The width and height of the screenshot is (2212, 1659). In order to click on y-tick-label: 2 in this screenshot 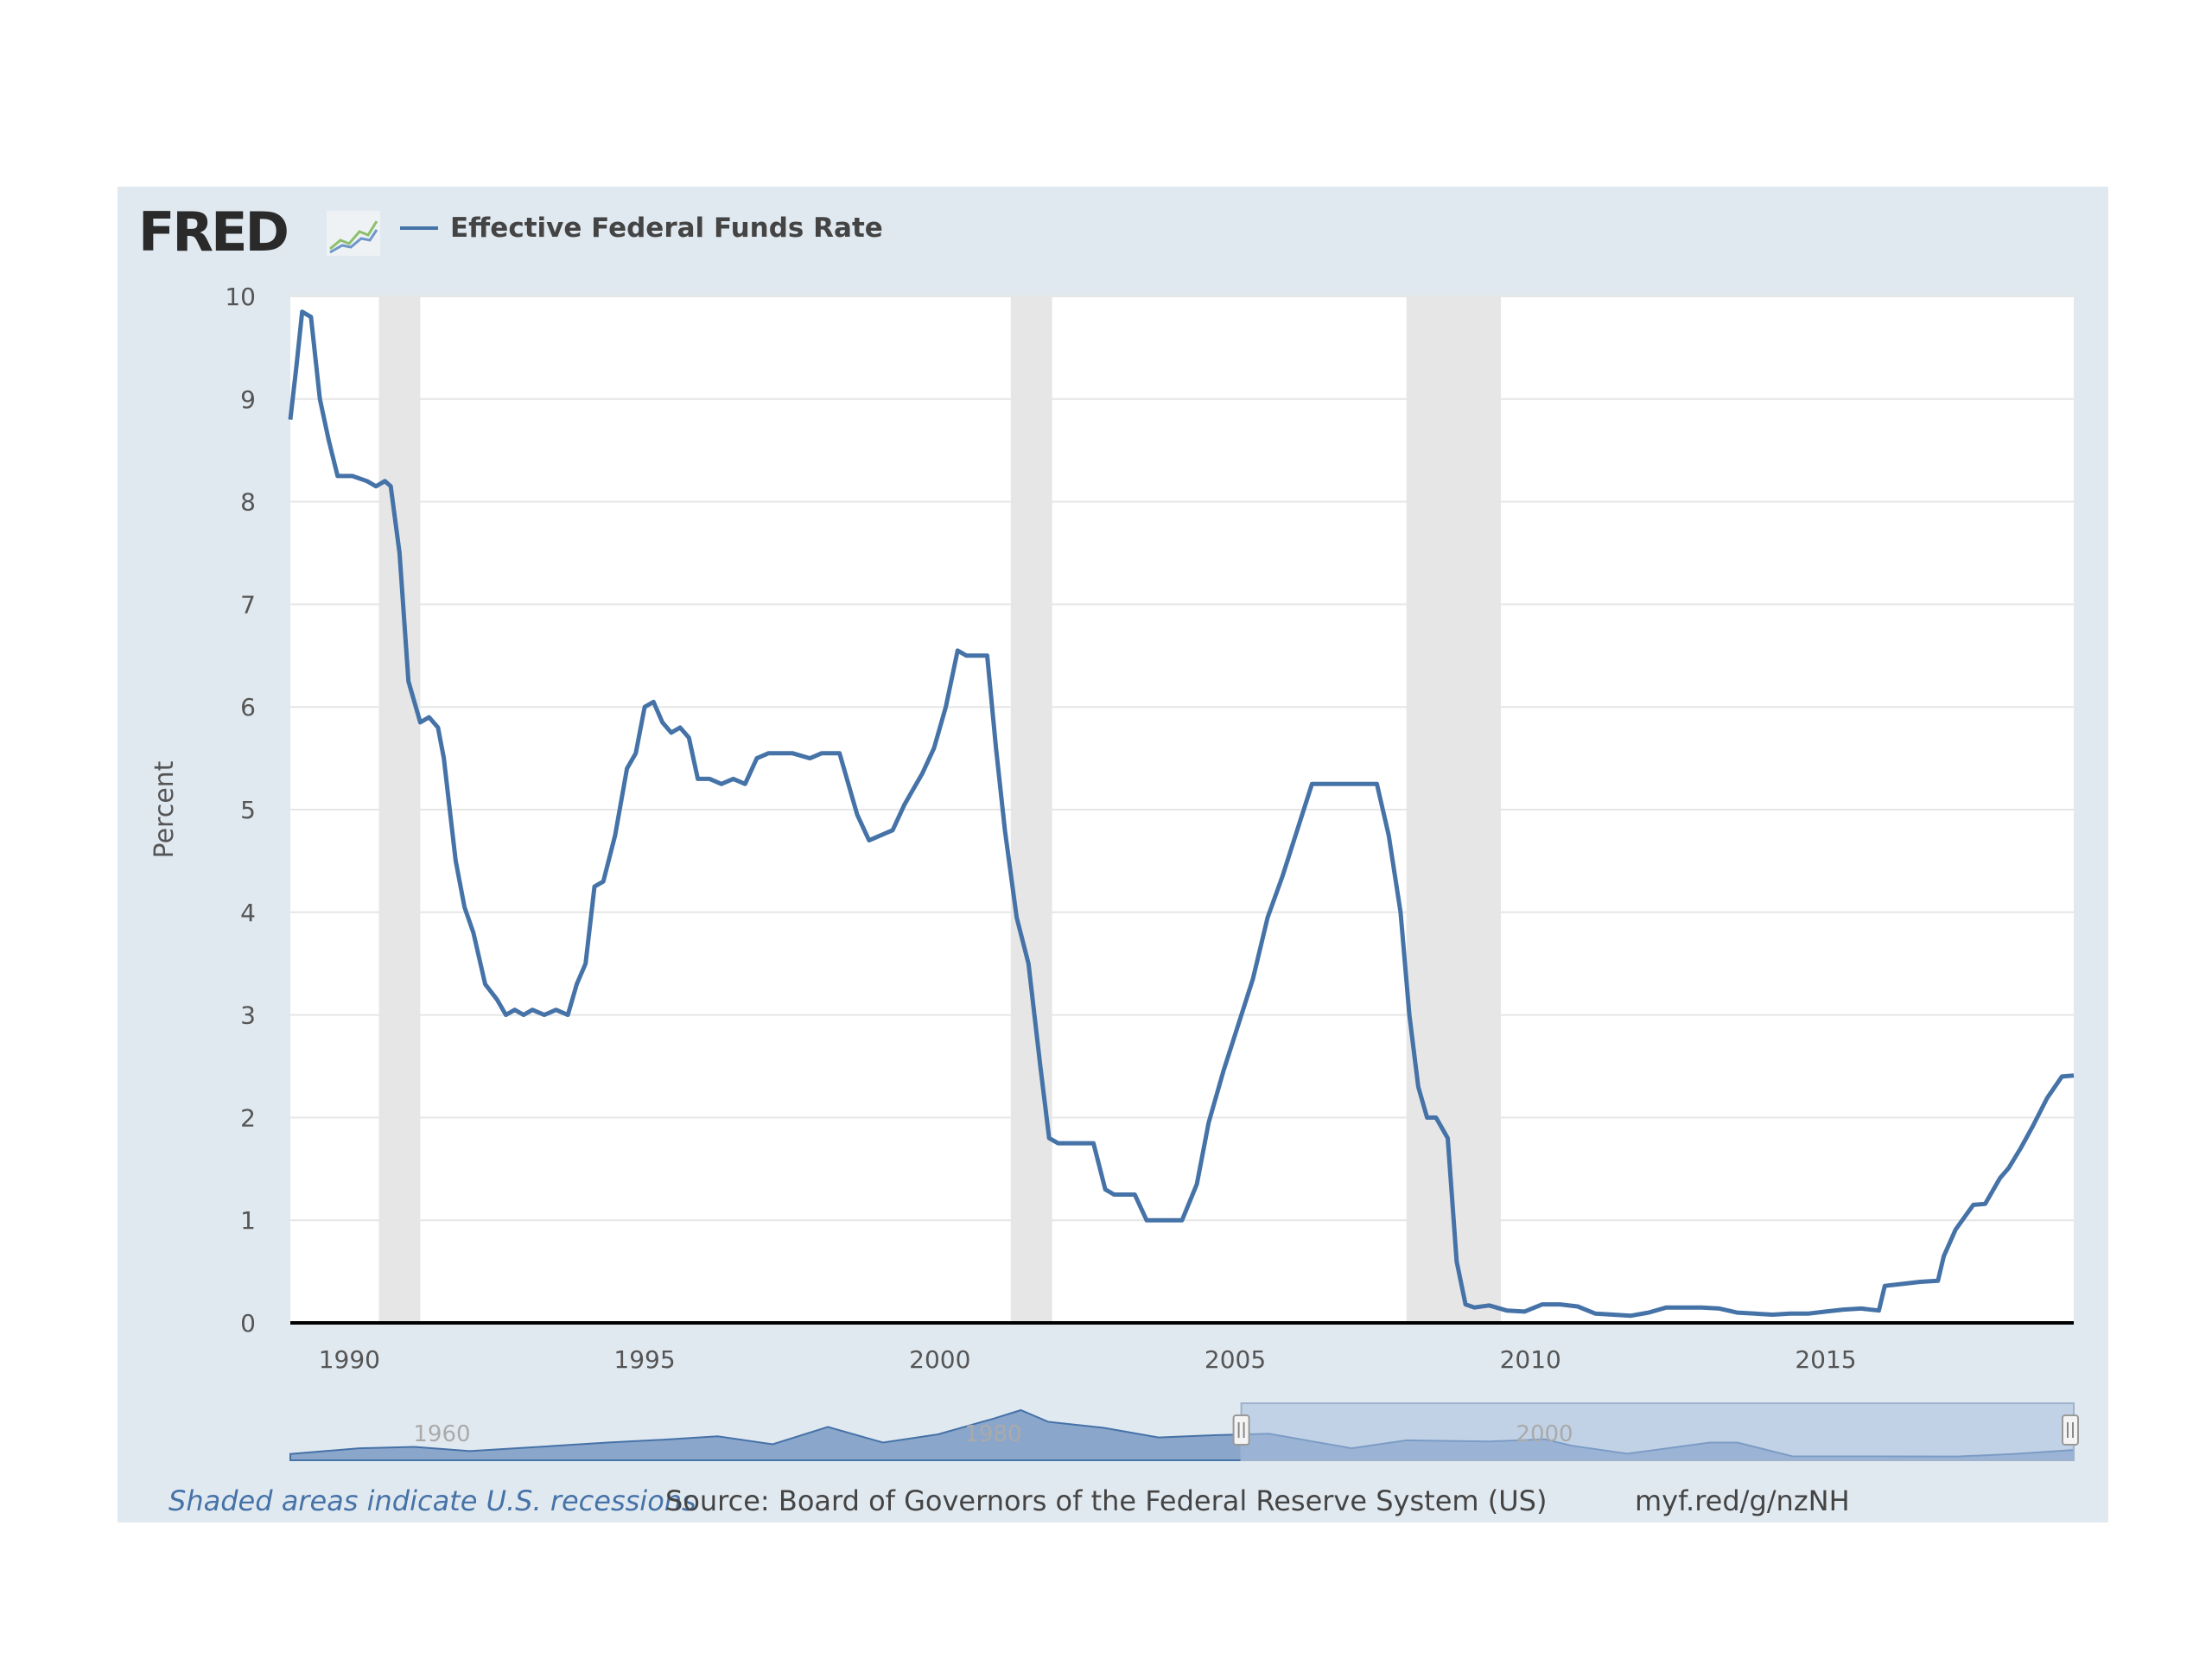, I will do `click(248, 1117)`.